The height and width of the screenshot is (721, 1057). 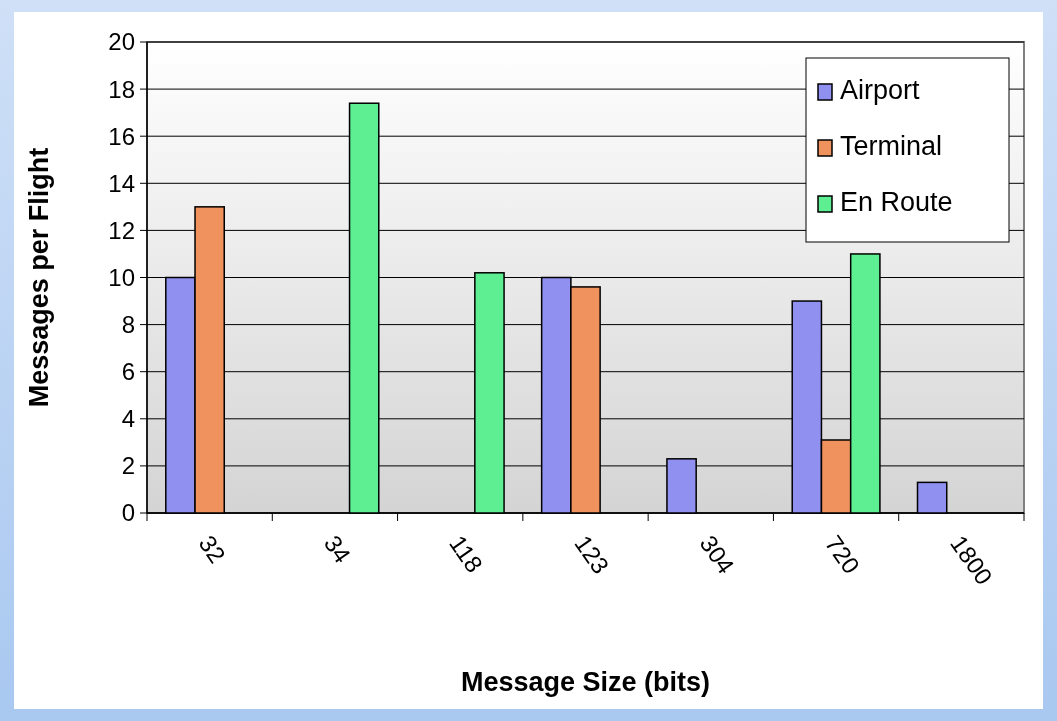 I want to click on y-tick-label: 20, so click(x=121, y=42).